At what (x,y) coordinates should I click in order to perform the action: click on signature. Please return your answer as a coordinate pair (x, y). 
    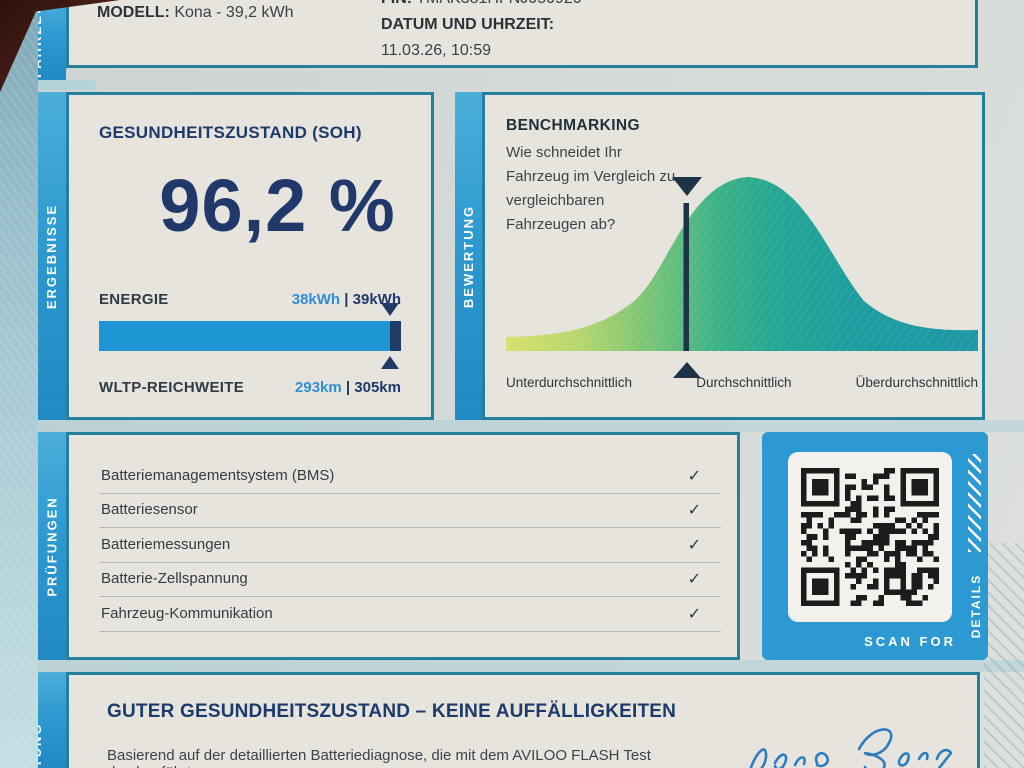
    Looking at the image, I should click on (851, 748).